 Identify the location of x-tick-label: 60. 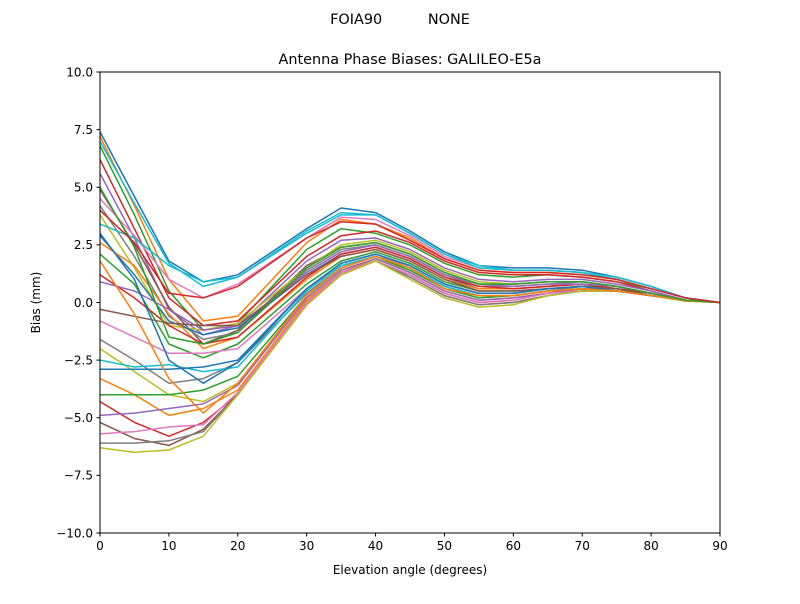
(513, 546).